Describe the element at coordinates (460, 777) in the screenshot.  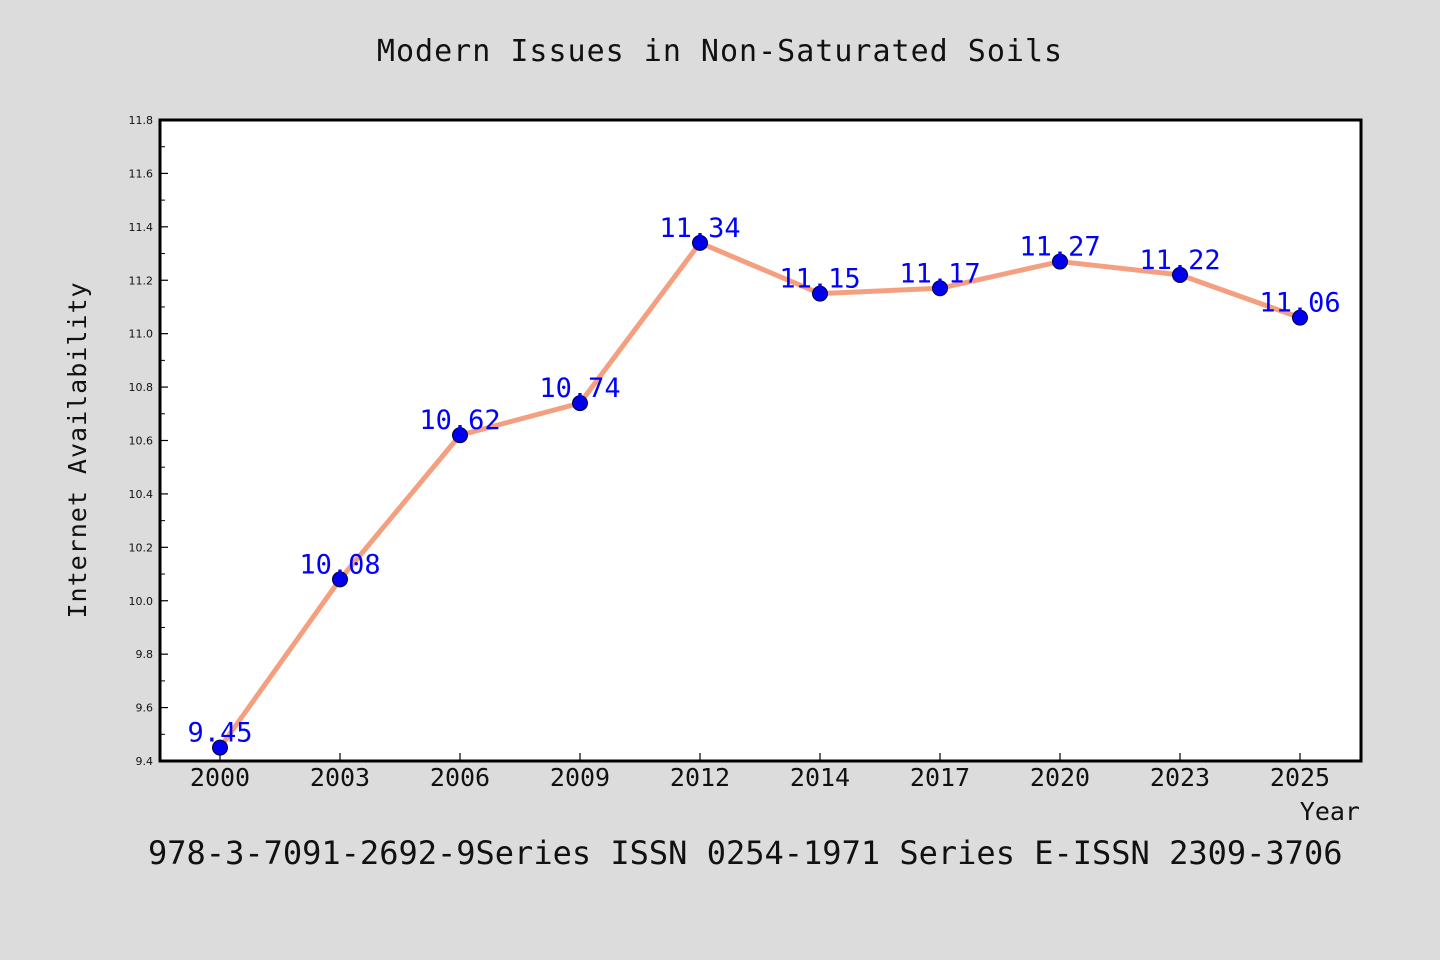
I see `x-tick-label: 2006` at that location.